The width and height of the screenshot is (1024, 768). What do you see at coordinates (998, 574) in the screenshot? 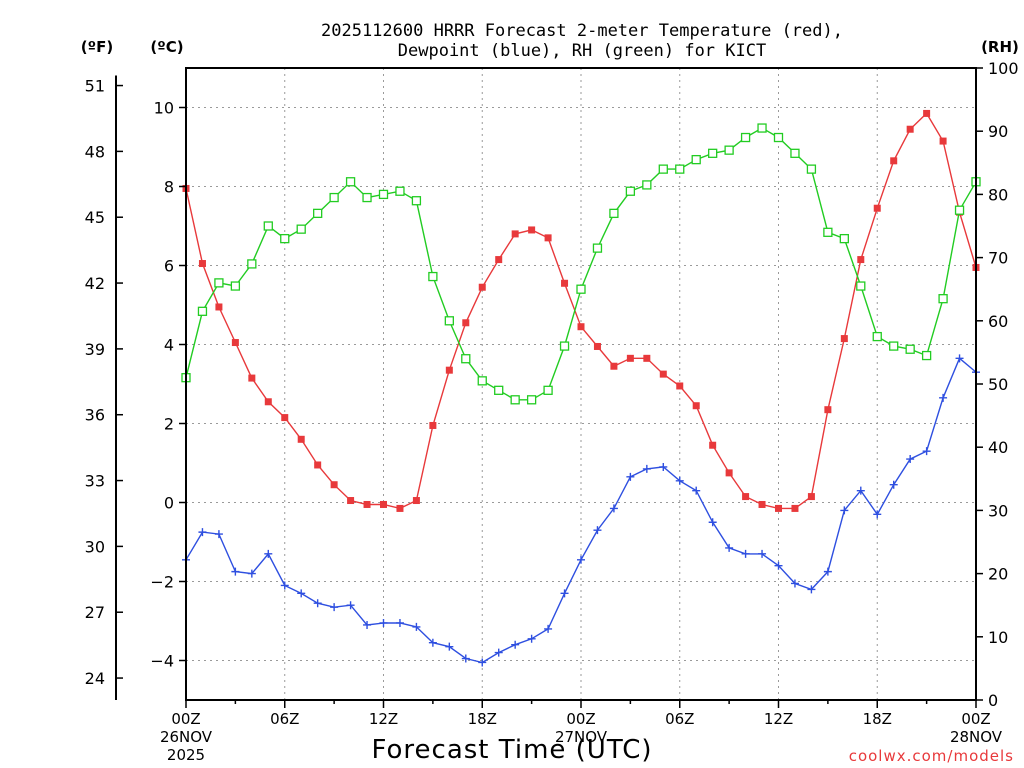
I see `rh-tick-label: 20` at bounding box center [998, 574].